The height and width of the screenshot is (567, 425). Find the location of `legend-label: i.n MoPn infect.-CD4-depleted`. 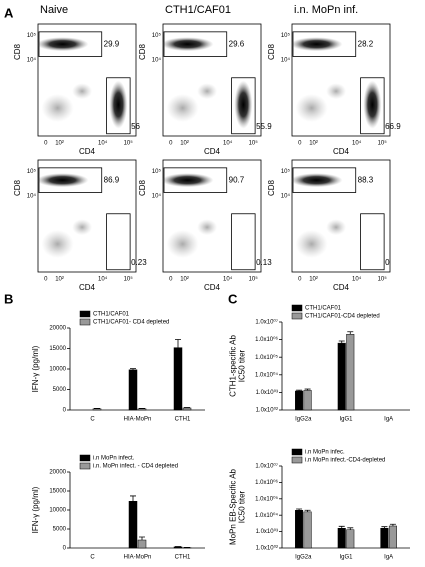

legend-label: i.n MoPn infect.-CD4-depleted is located at coordinates (345, 461).